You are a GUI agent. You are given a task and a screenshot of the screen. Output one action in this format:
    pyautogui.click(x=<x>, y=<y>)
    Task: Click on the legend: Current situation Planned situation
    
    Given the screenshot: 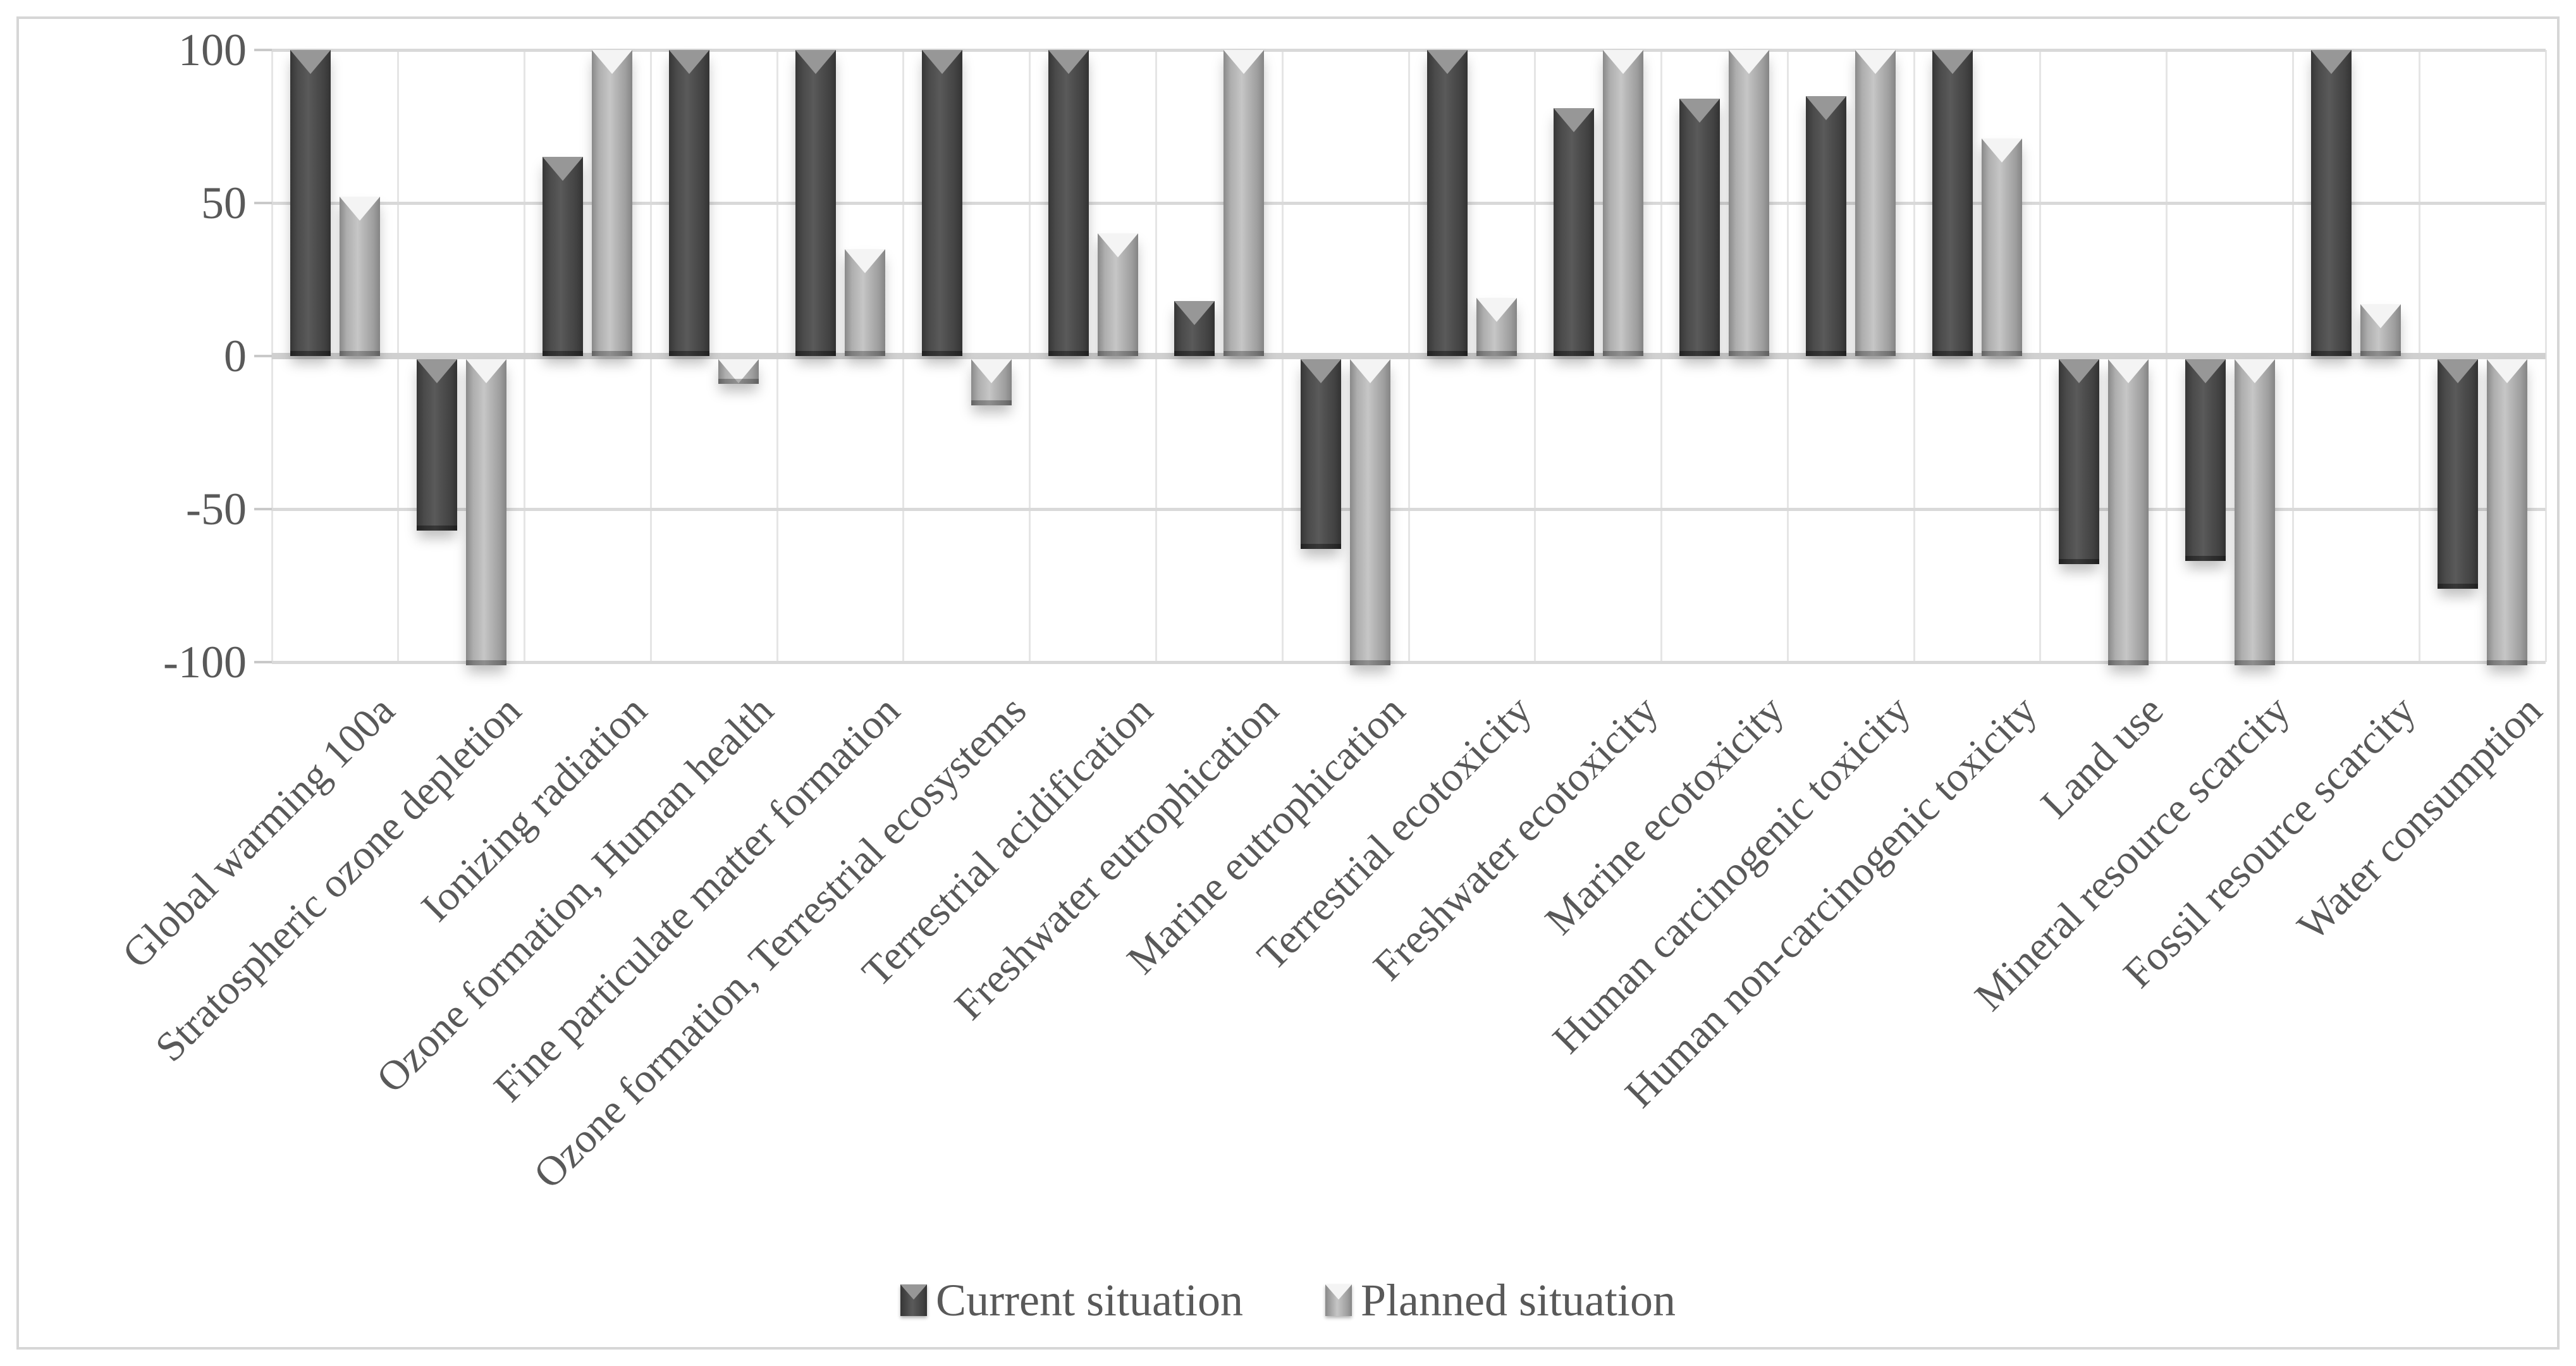 What is the action you would take?
    pyautogui.click(x=1288, y=1301)
    